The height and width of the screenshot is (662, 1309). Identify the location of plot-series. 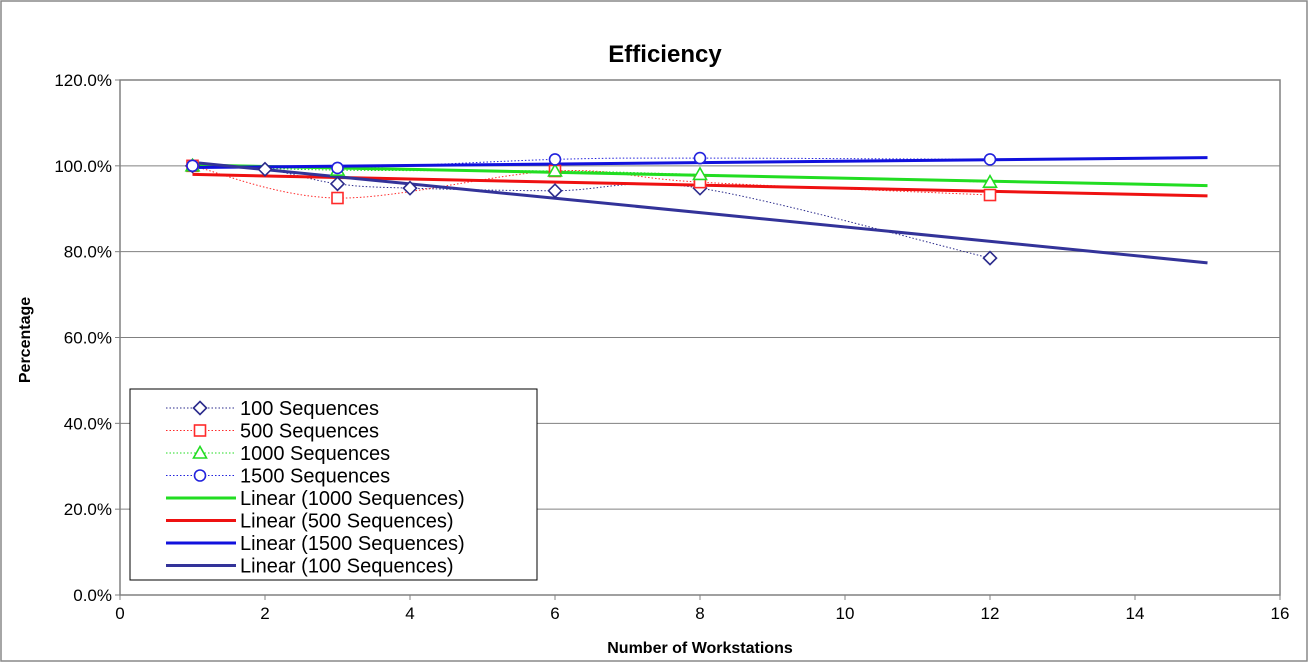
(696, 208).